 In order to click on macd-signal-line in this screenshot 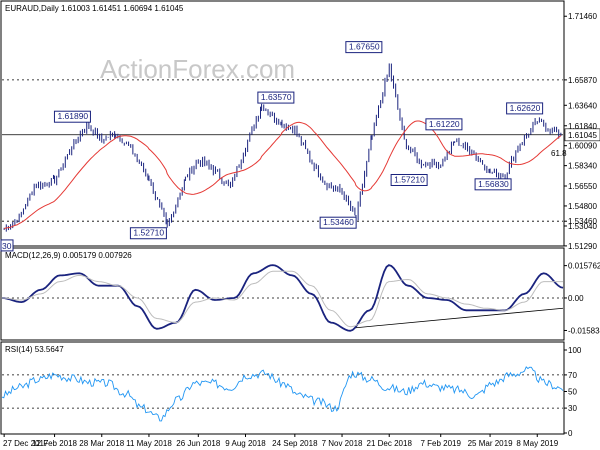, I will do `click(282, 299)`.